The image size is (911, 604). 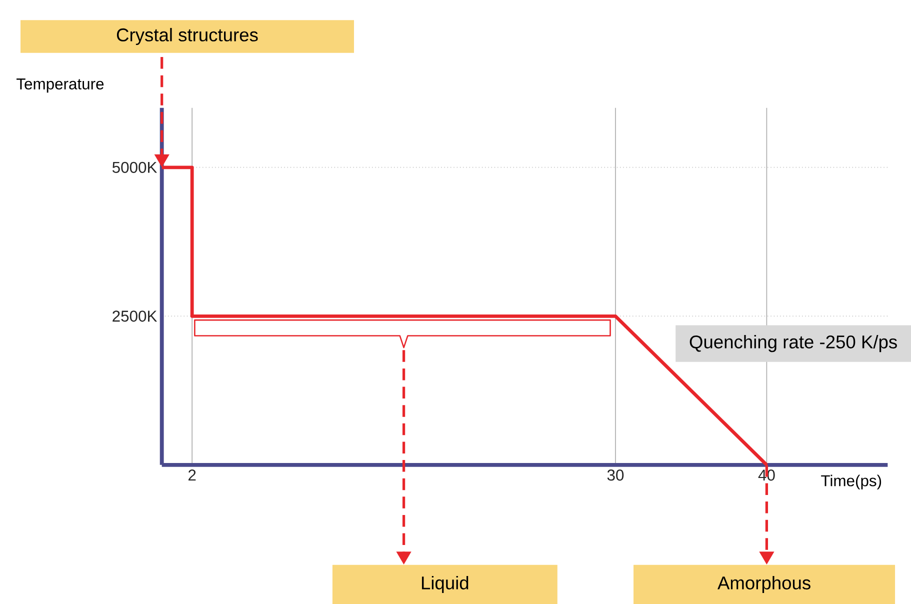 What do you see at coordinates (135, 316) in the screenshot?
I see `y-tick-label: 2500K` at bounding box center [135, 316].